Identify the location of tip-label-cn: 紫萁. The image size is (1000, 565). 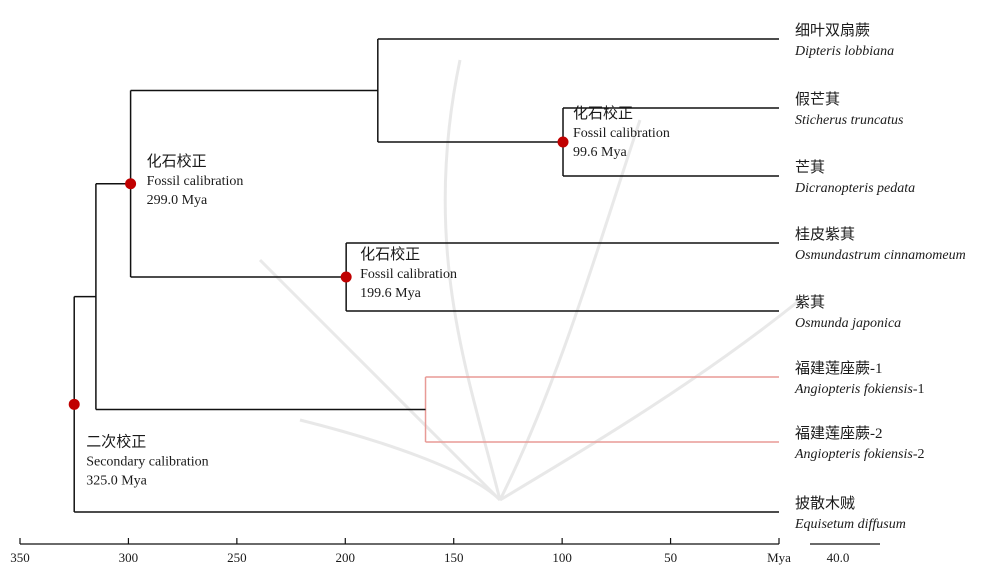
(810, 302).